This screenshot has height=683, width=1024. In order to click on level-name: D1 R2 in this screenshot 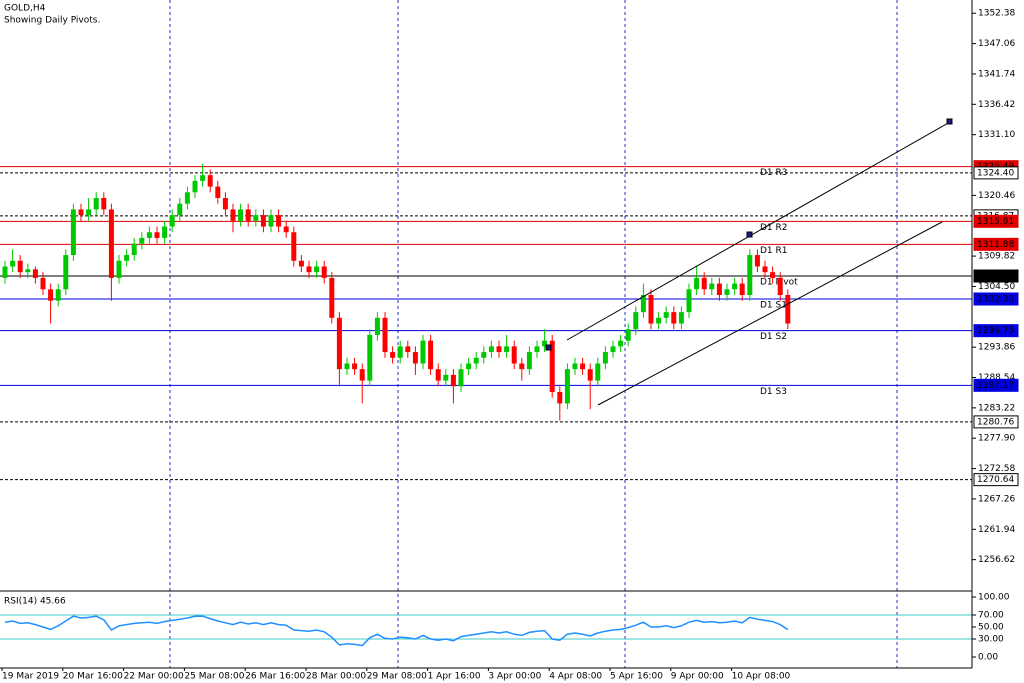, I will do `click(774, 228)`.